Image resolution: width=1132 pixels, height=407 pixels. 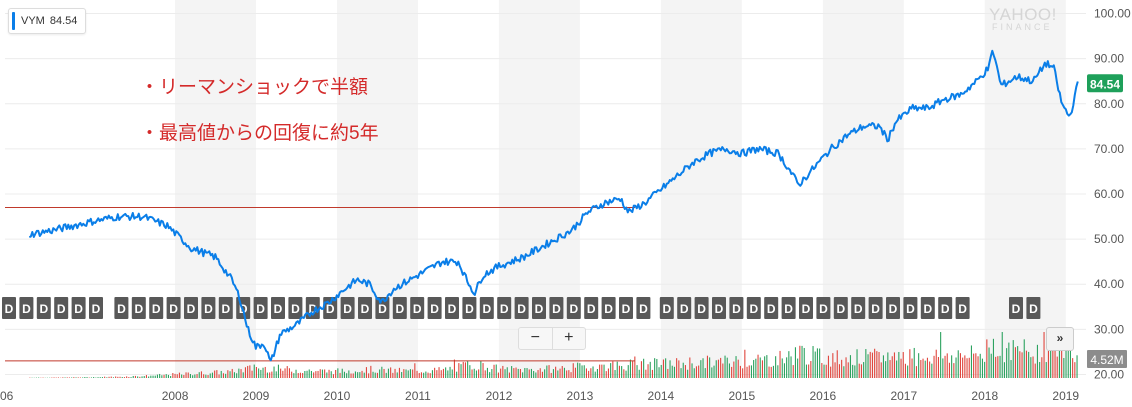 What do you see at coordinates (553, 355) in the screenshot?
I see `volume-bars` at bounding box center [553, 355].